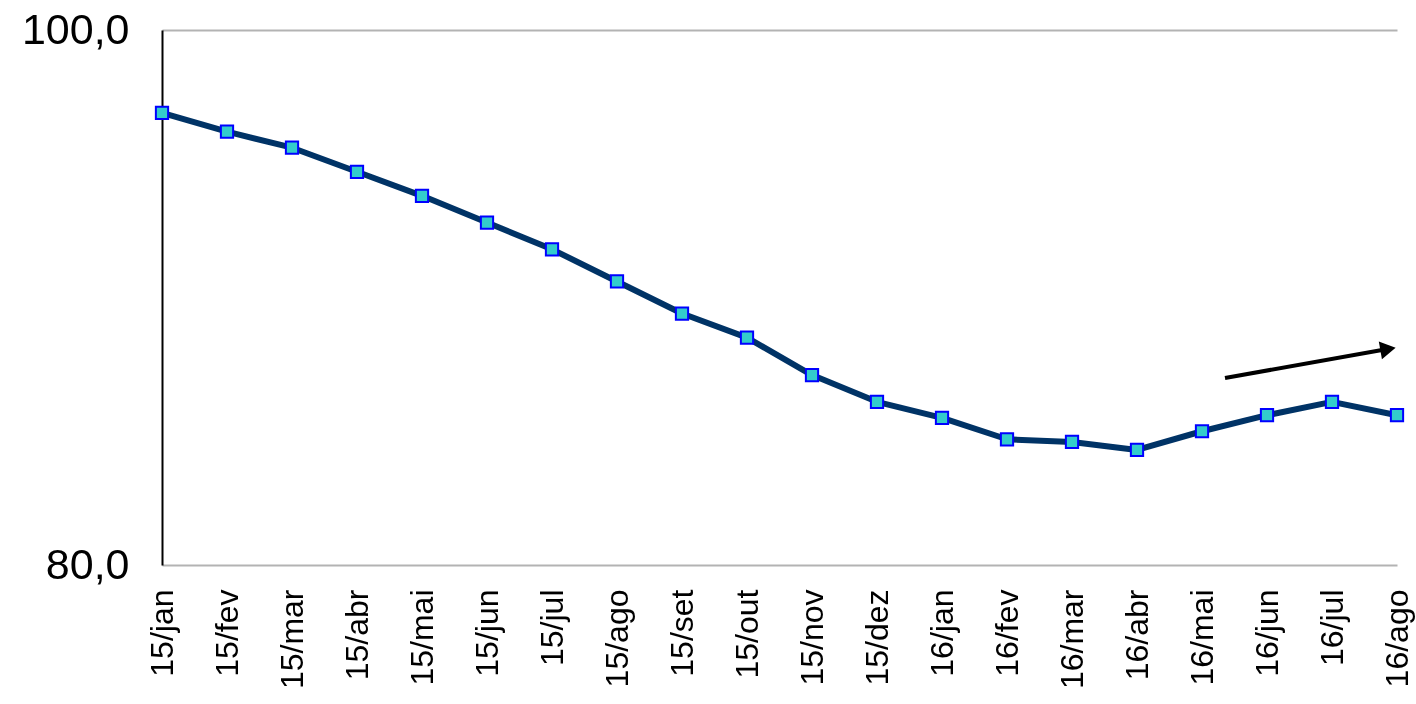 This screenshot has height=704, width=1416. Describe the element at coordinates (746, 634) in the screenshot. I see `x-tick-label: 15/out` at that location.